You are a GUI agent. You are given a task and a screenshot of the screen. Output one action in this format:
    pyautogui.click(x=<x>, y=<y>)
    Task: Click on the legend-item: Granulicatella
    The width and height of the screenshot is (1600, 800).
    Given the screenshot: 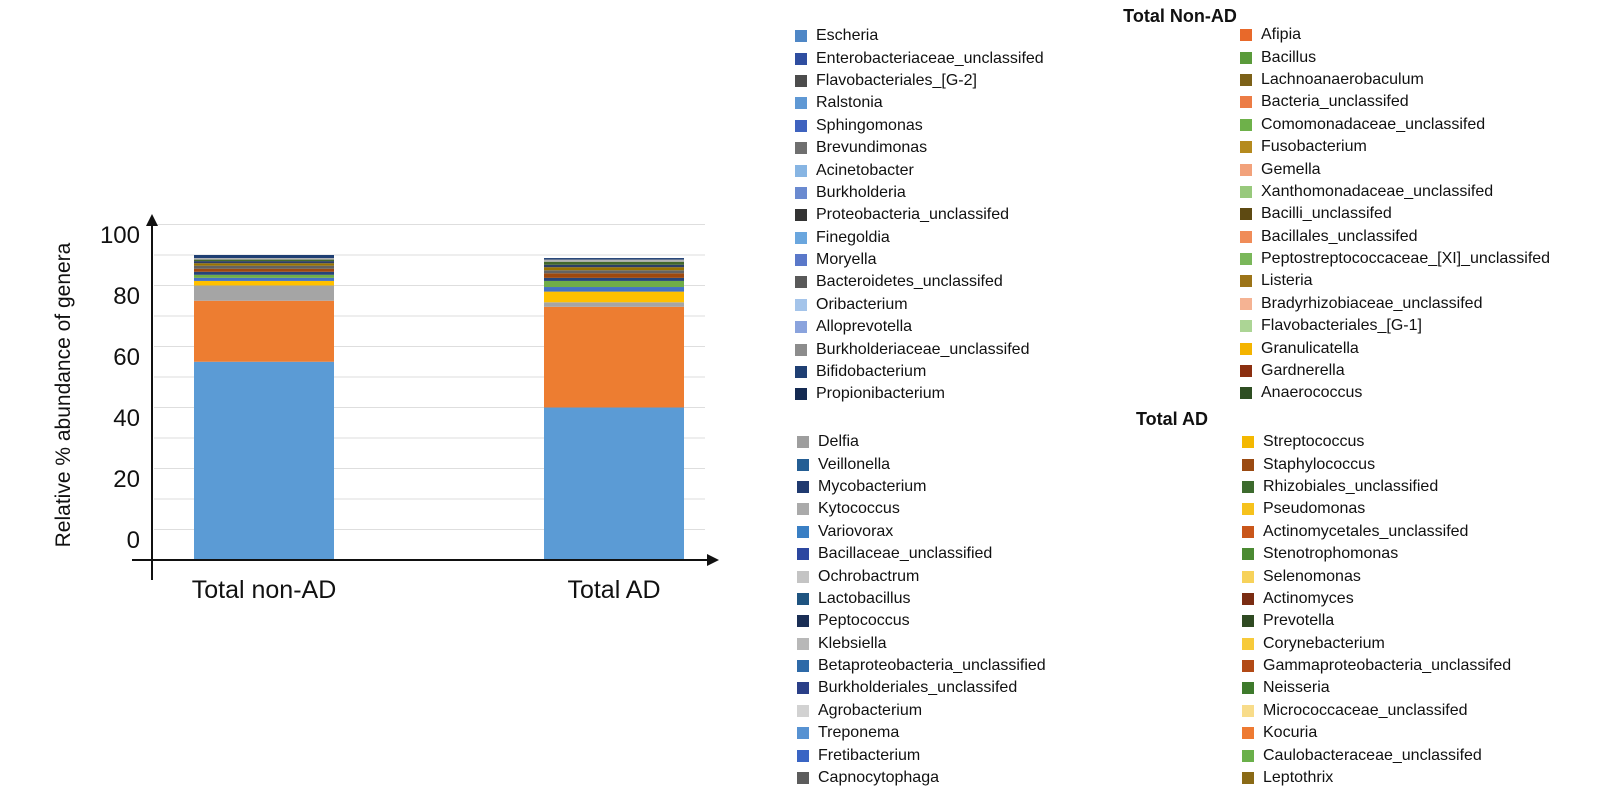 What is the action you would take?
    pyautogui.click(x=1395, y=348)
    